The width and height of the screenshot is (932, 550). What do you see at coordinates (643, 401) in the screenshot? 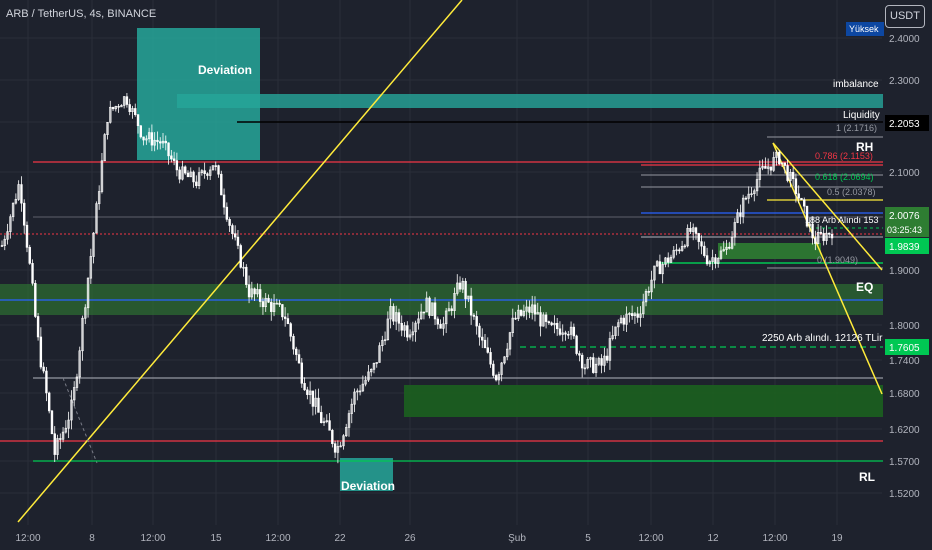
I see `demand-zone` at bounding box center [643, 401].